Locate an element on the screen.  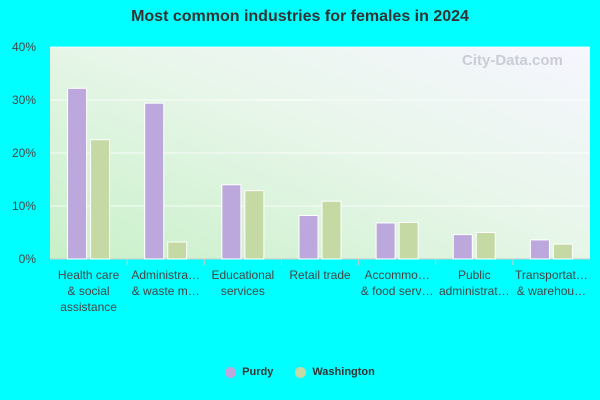
y-tick-label: 0% is located at coordinates (28, 259).